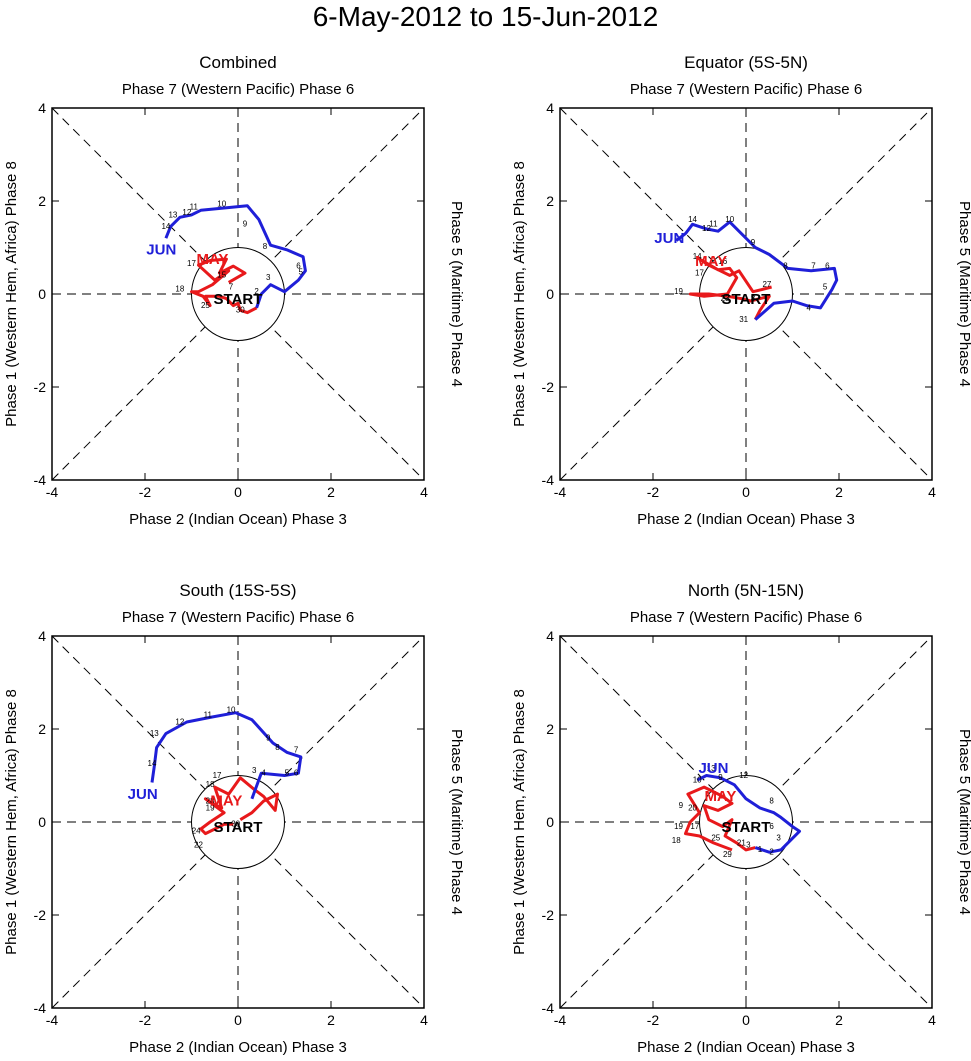 The width and height of the screenshot is (971, 1061). Describe the element at coordinates (741, 842) in the screenshot. I see `day-label: 21` at that location.